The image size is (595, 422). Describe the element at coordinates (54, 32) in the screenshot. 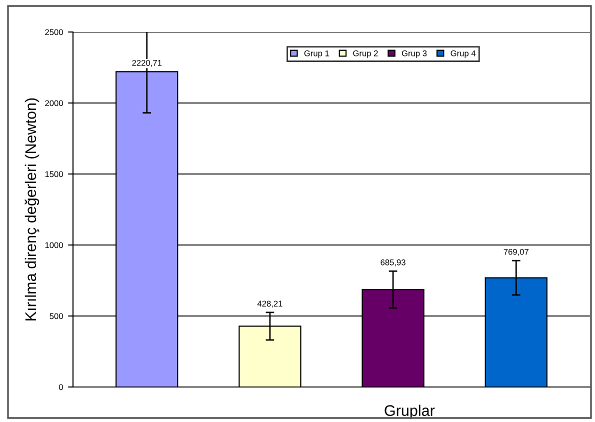

I see `y-tick-label: 2500` at that location.